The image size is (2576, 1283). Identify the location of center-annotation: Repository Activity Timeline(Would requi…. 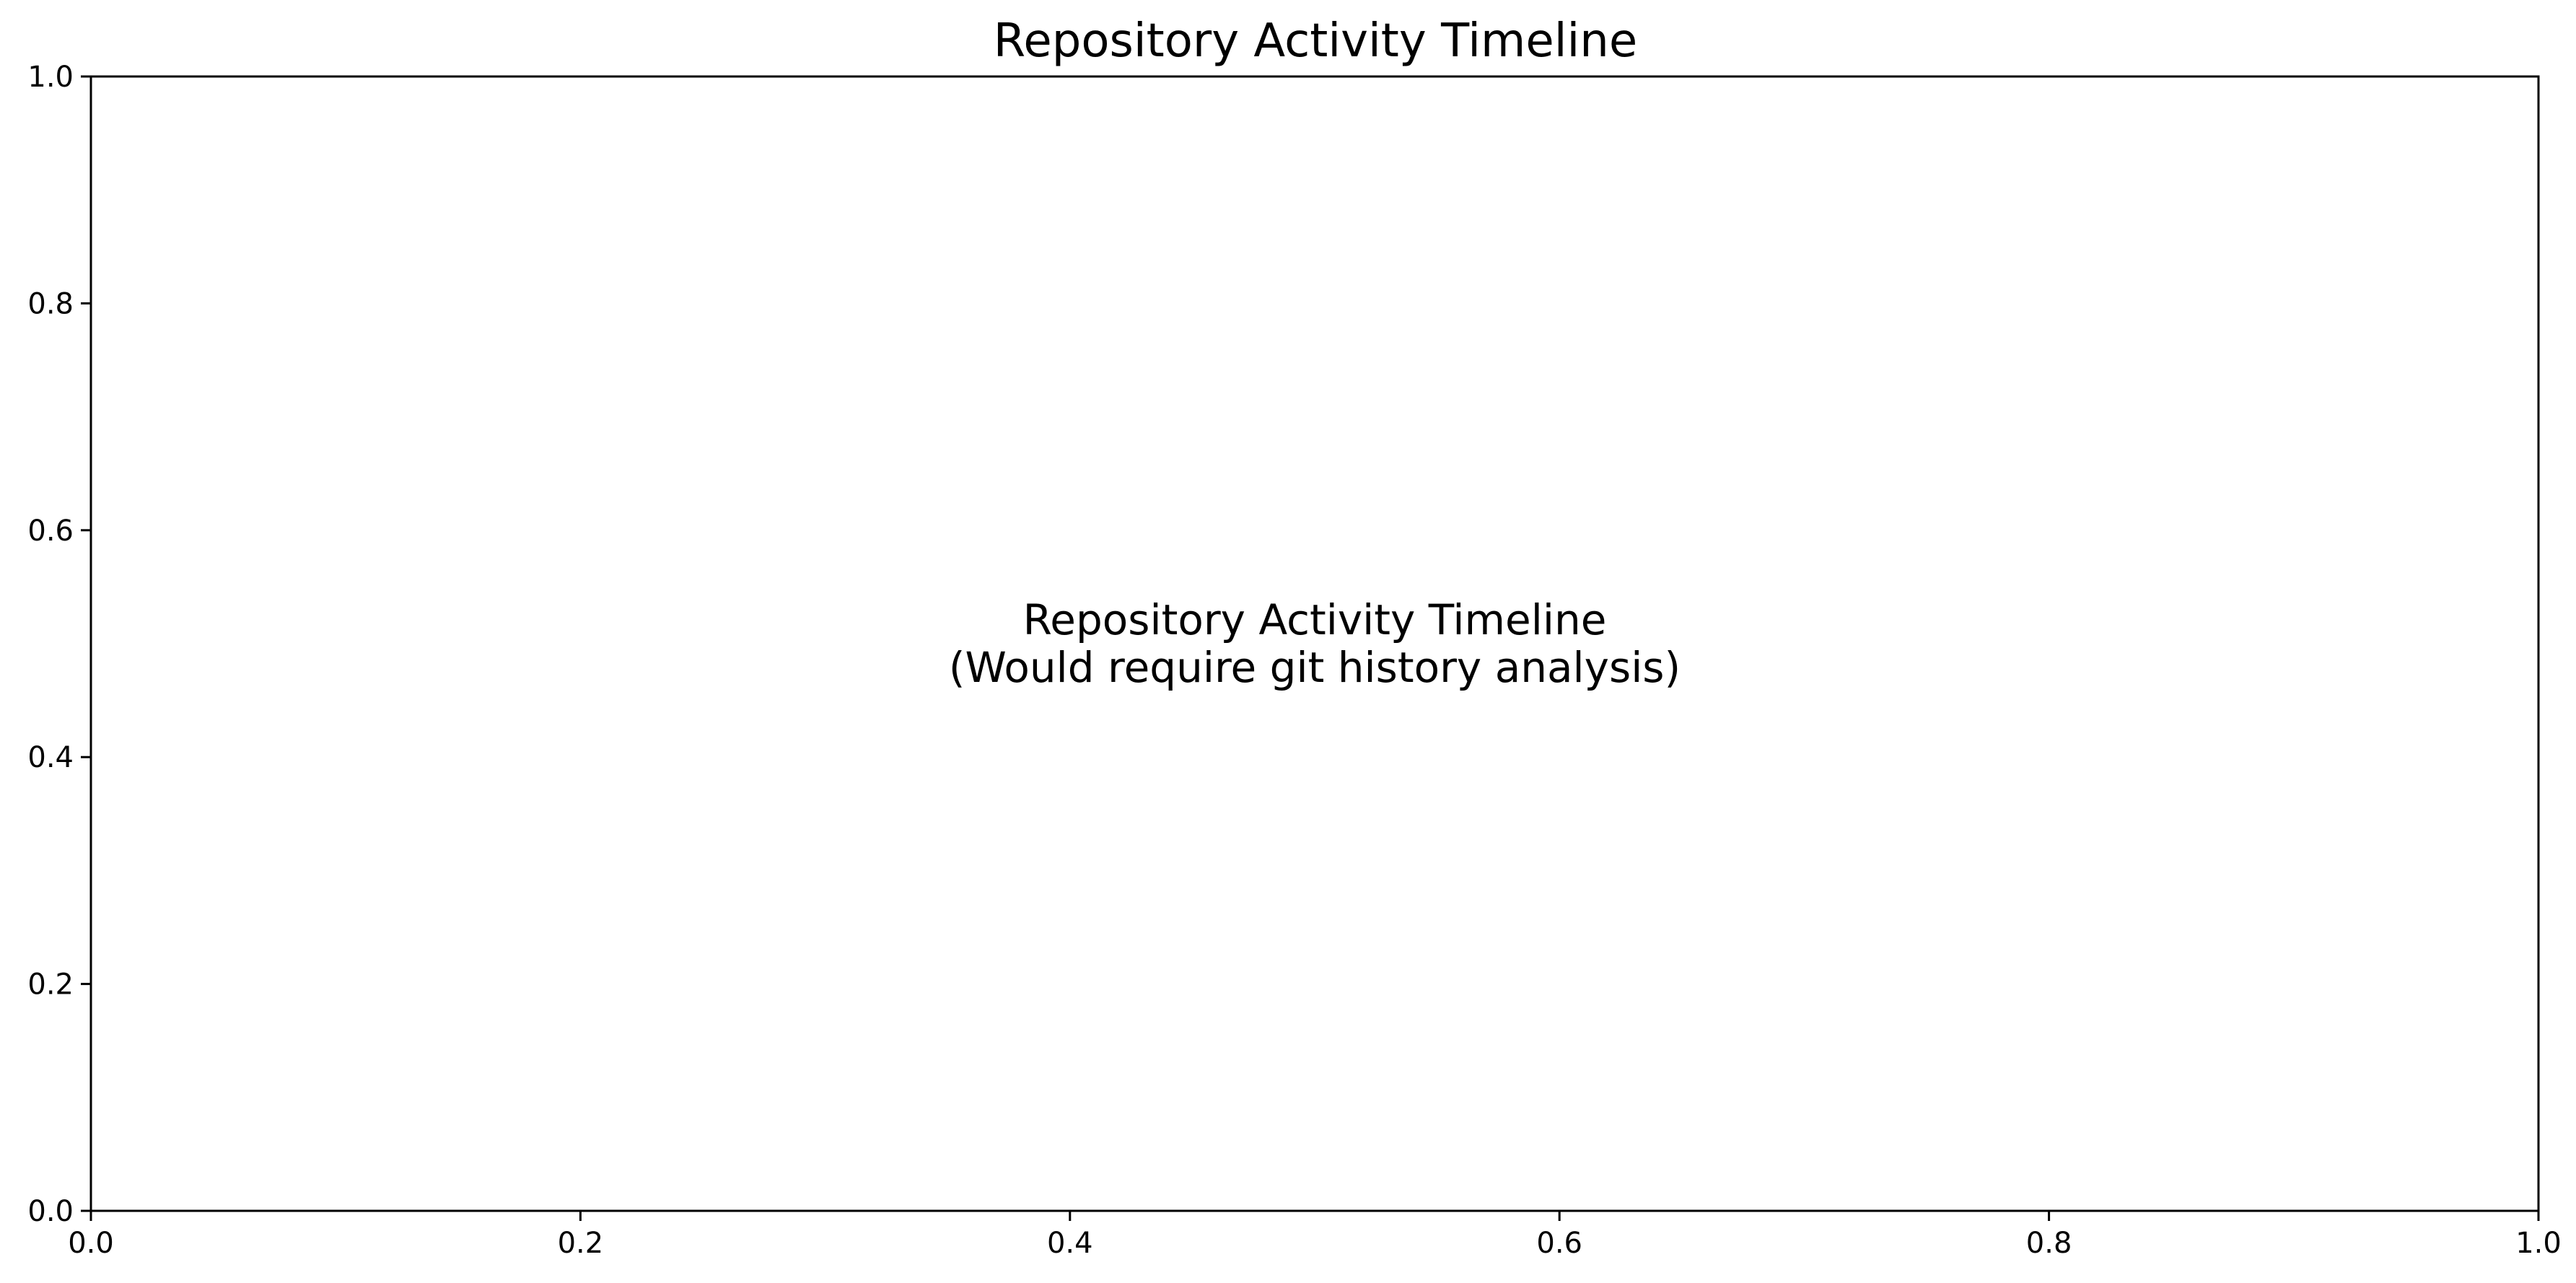
(1315, 644).